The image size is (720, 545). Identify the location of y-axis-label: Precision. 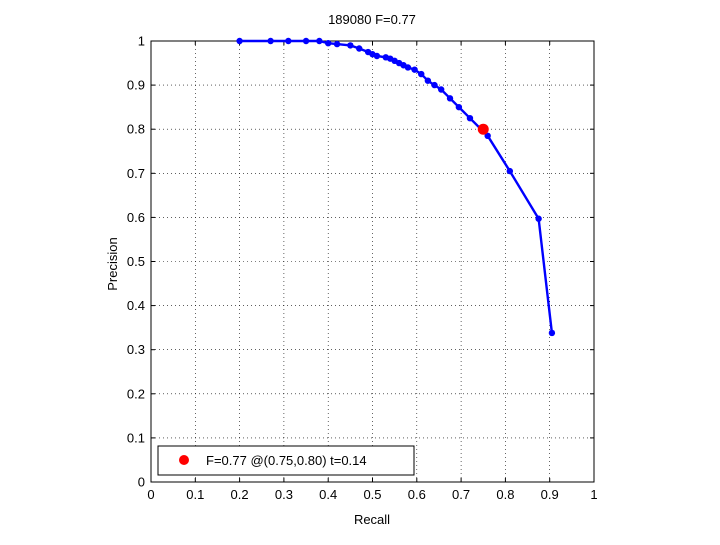
(112, 263).